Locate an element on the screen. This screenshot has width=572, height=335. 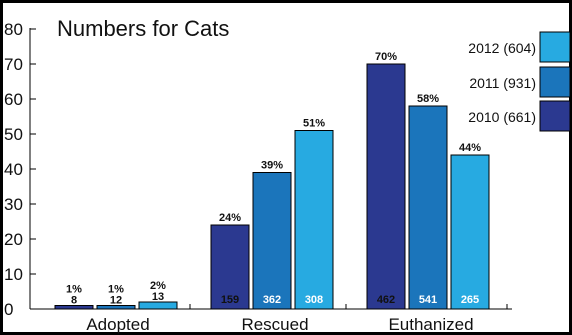
x-category-label: Euthanized is located at coordinates (430, 324).